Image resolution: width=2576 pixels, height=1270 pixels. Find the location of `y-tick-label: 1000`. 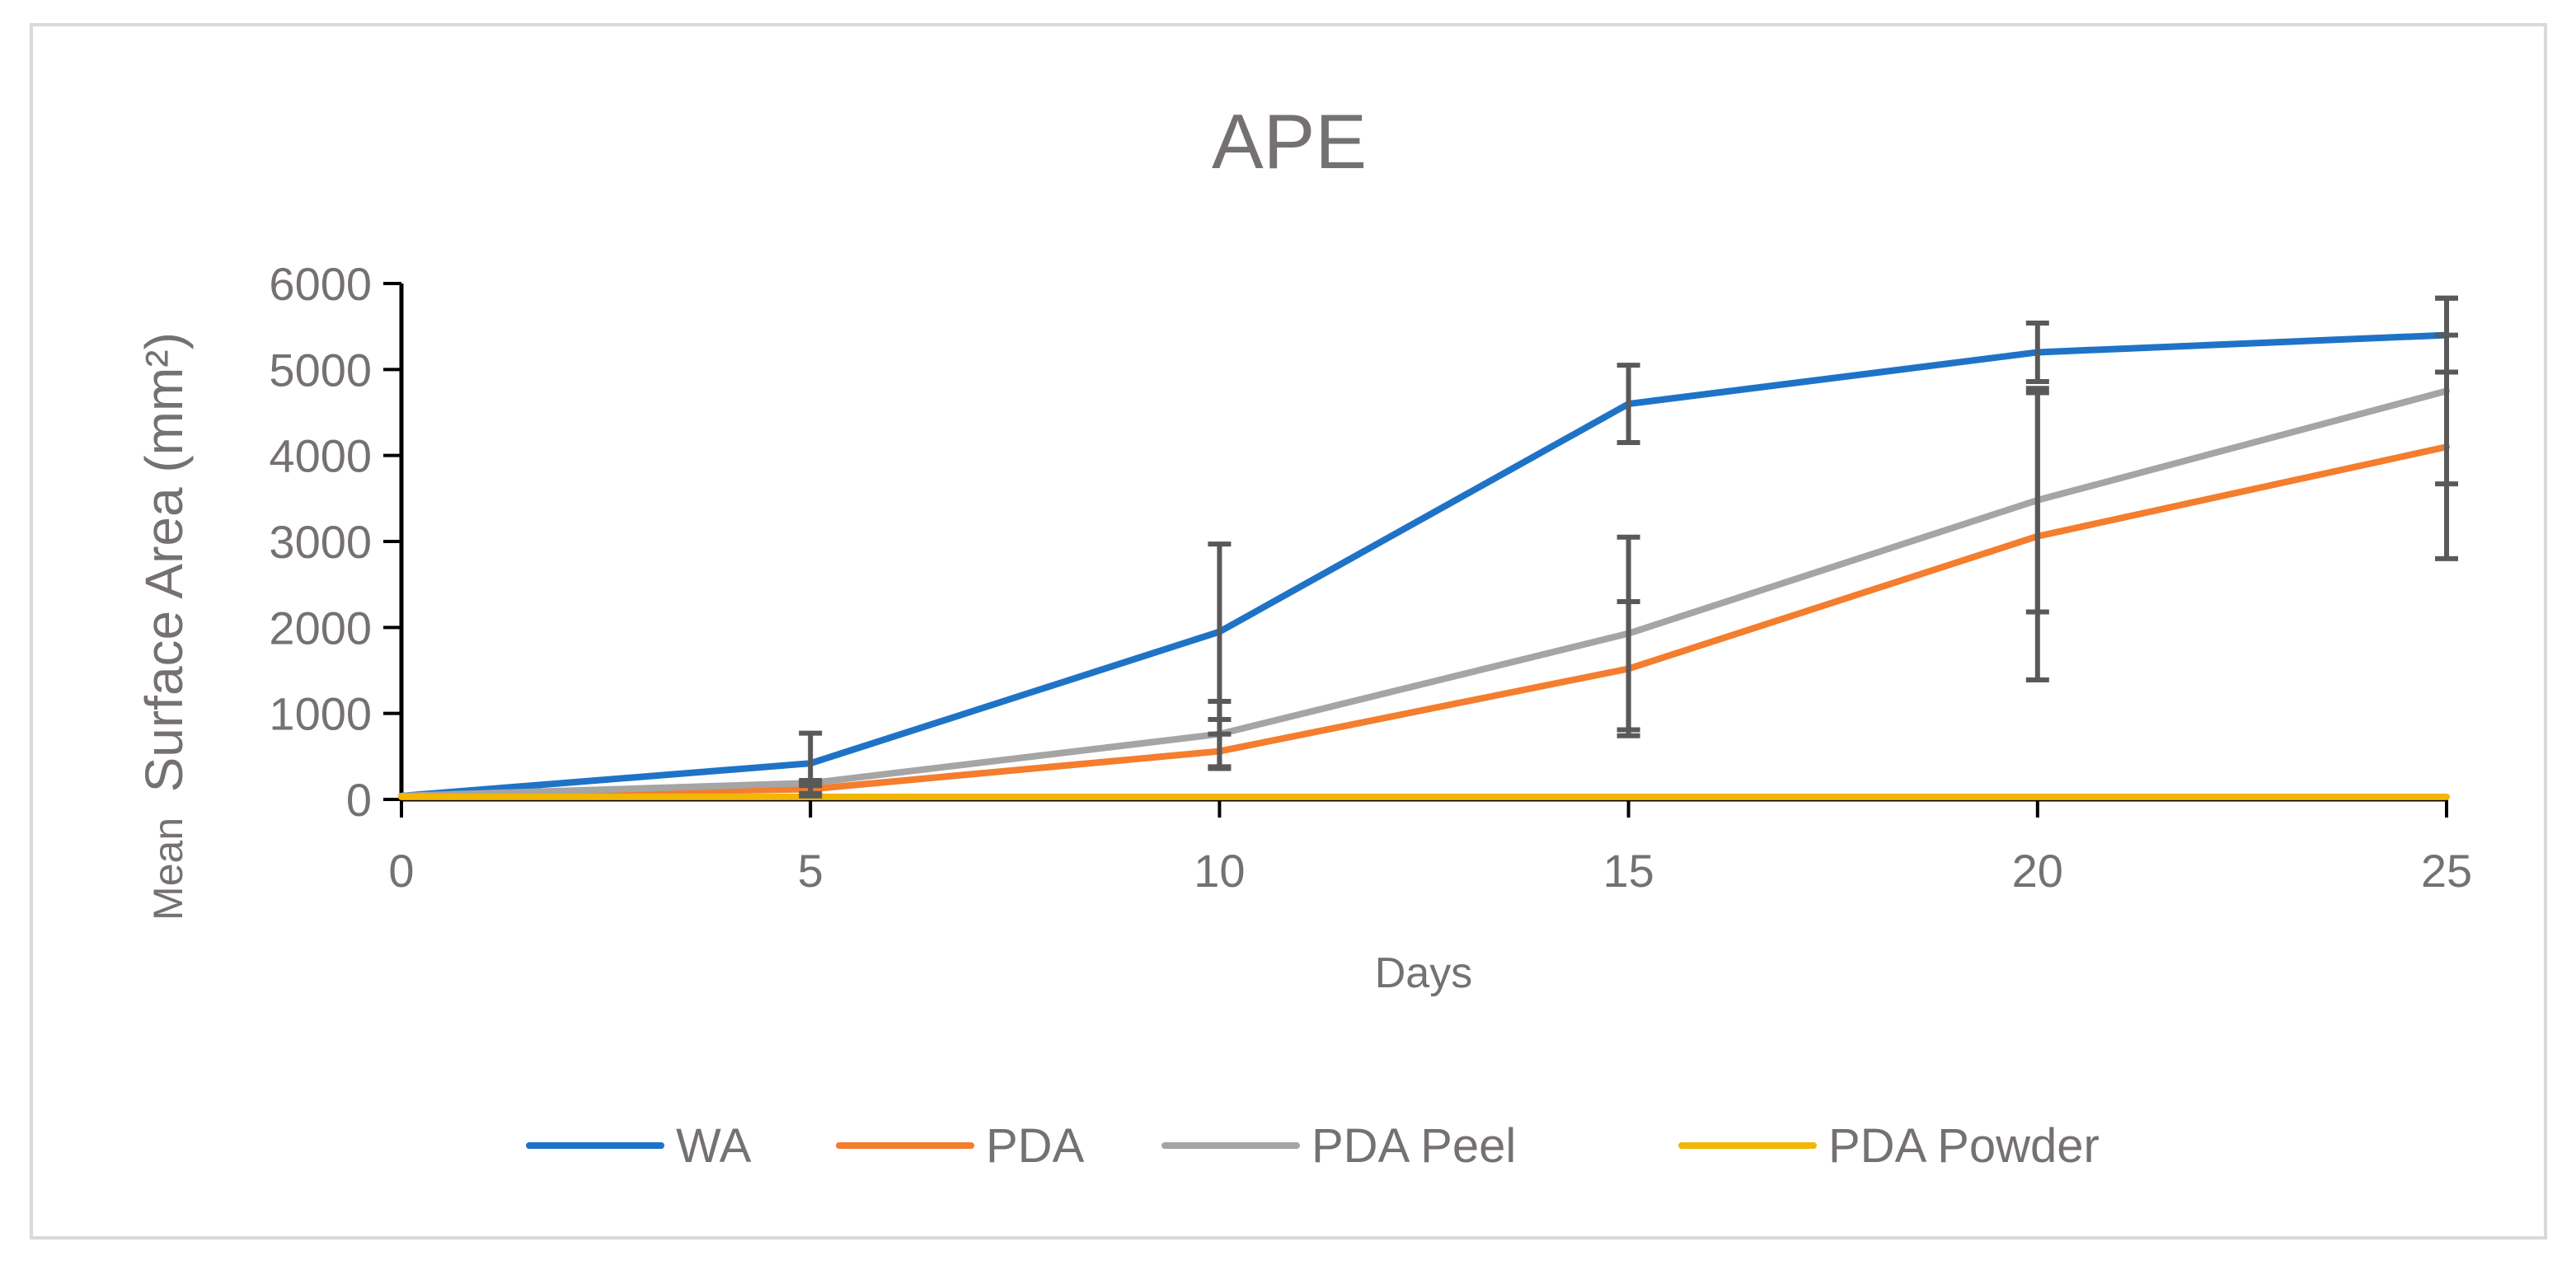

y-tick-label: 1000 is located at coordinates (320, 714).